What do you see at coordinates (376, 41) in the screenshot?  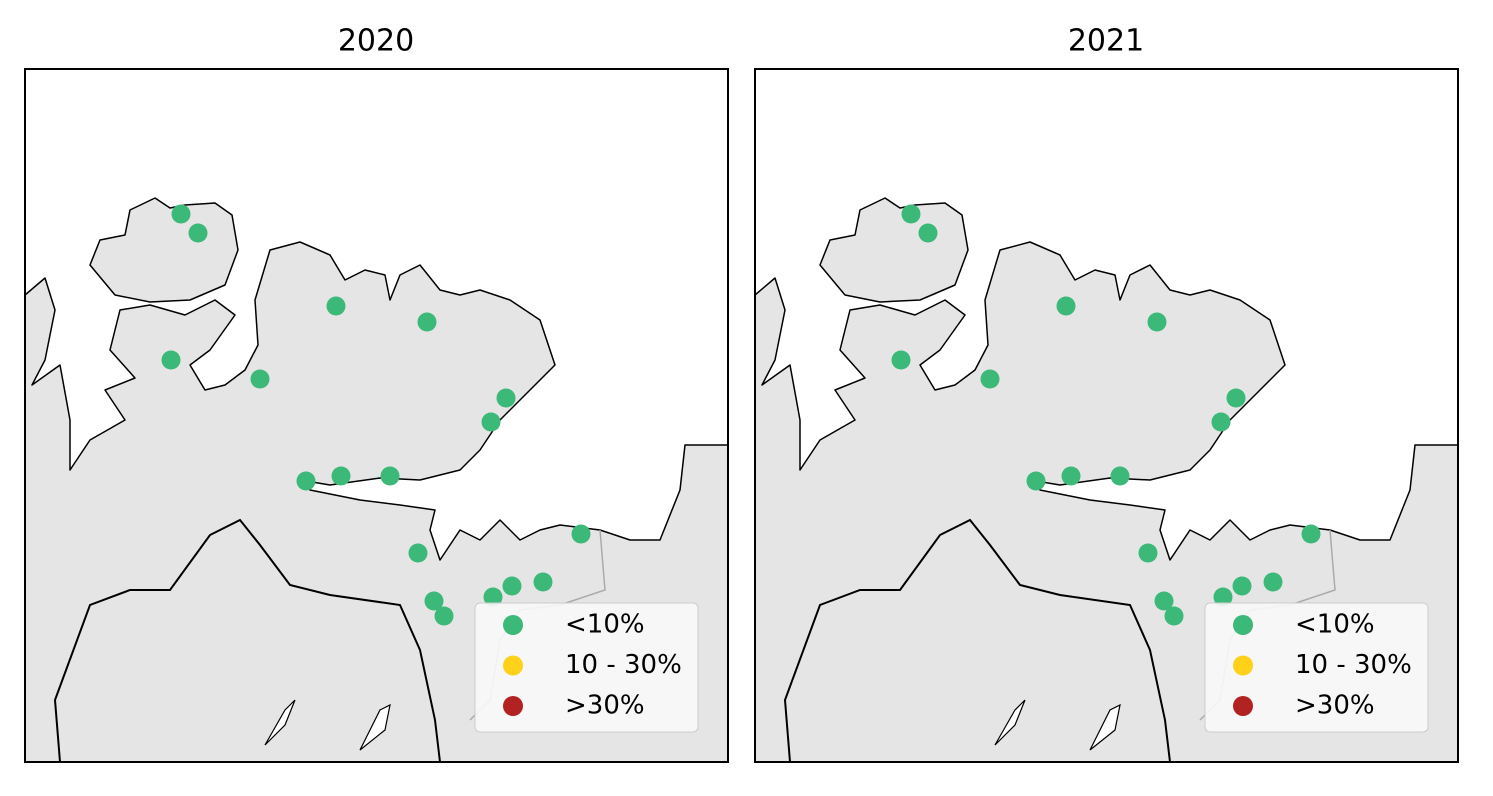 I see `panel-title: 2020` at bounding box center [376, 41].